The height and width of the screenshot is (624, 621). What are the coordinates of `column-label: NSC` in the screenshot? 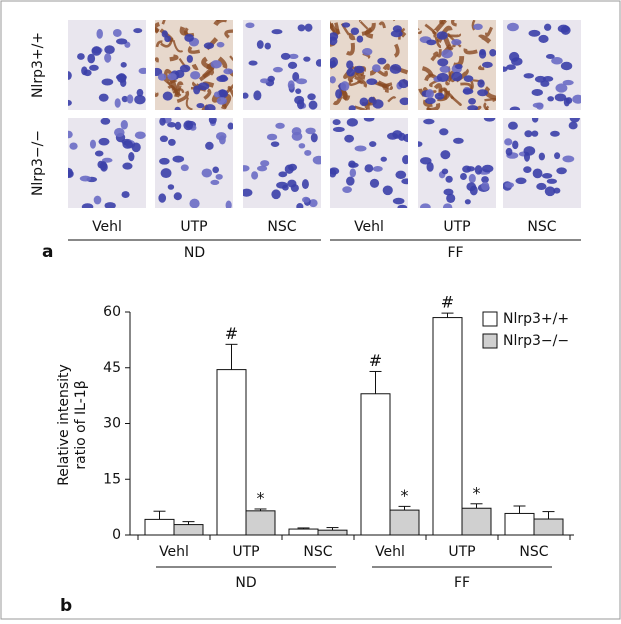 It's located at (541, 227).